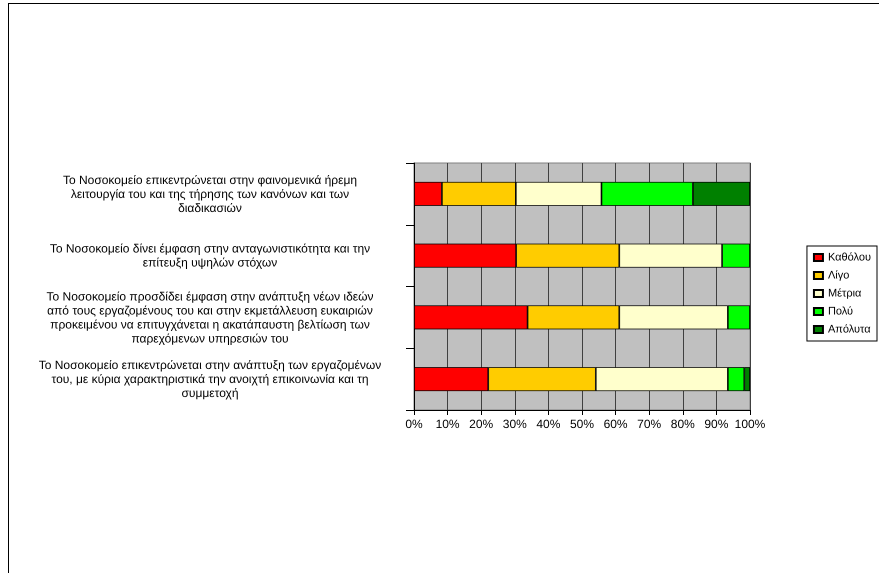 The image size is (879, 573). I want to click on legend-label: Πολύ, so click(841, 312).